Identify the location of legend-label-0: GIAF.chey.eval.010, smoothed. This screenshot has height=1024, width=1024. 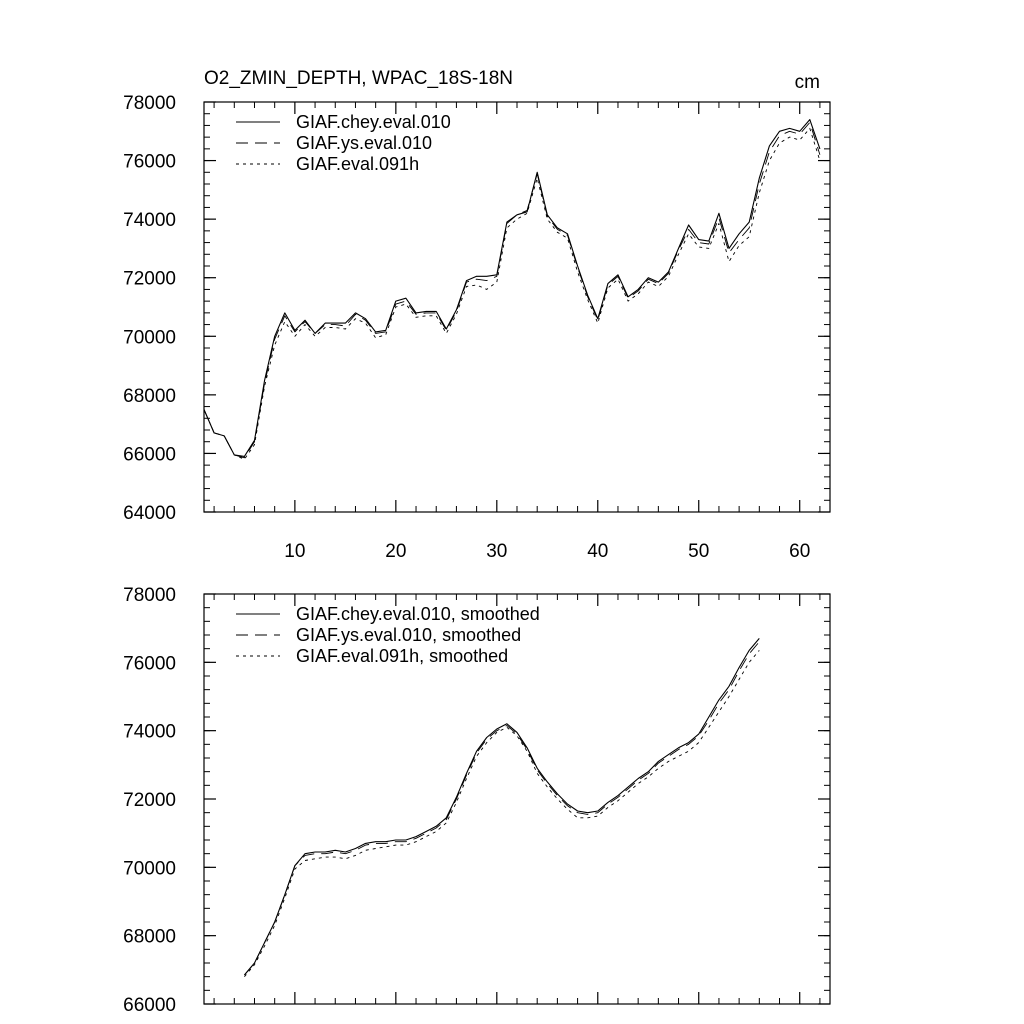
(418, 614).